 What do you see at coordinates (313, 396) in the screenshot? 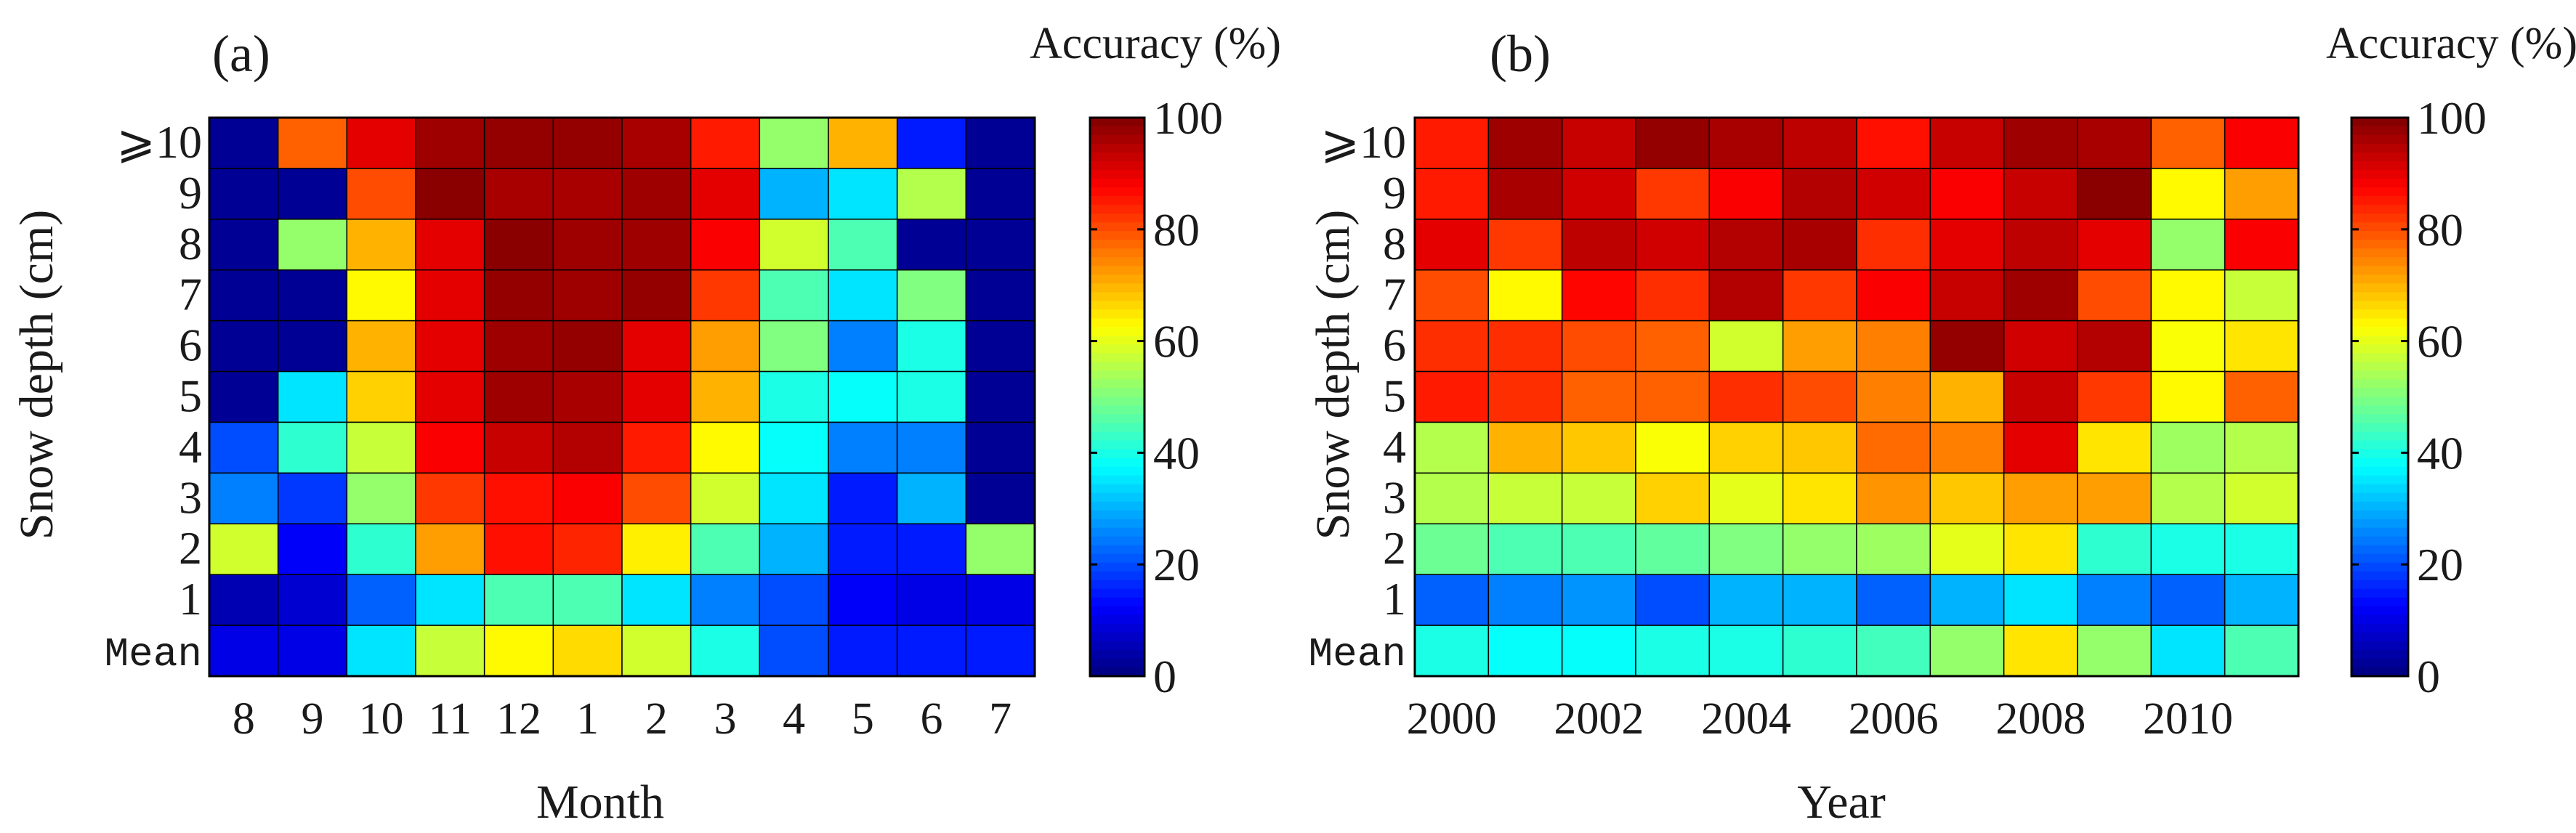
I see `heatmap-cell: 5 / 9: 35` at bounding box center [313, 396].